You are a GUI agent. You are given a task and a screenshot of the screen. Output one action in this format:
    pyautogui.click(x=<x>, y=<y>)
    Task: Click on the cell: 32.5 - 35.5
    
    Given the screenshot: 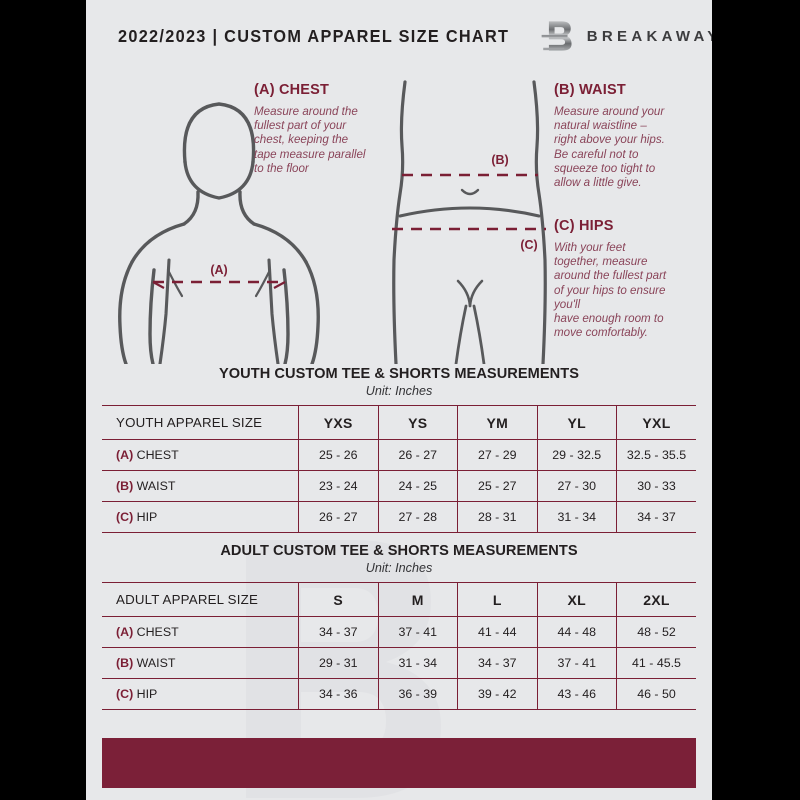 What is the action you would take?
    pyautogui.click(x=656, y=455)
    